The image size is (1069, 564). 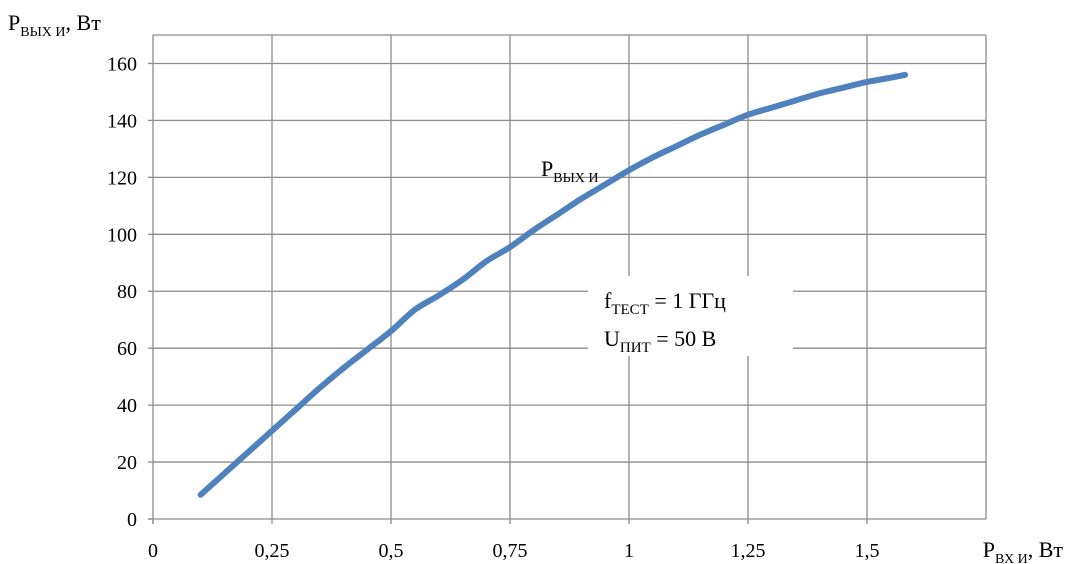 What do you see at coordinates (660, 341) in the screenshot?
I see `annotation-voltage: UПИТ = 50 В` at bounding box center [660, 341].